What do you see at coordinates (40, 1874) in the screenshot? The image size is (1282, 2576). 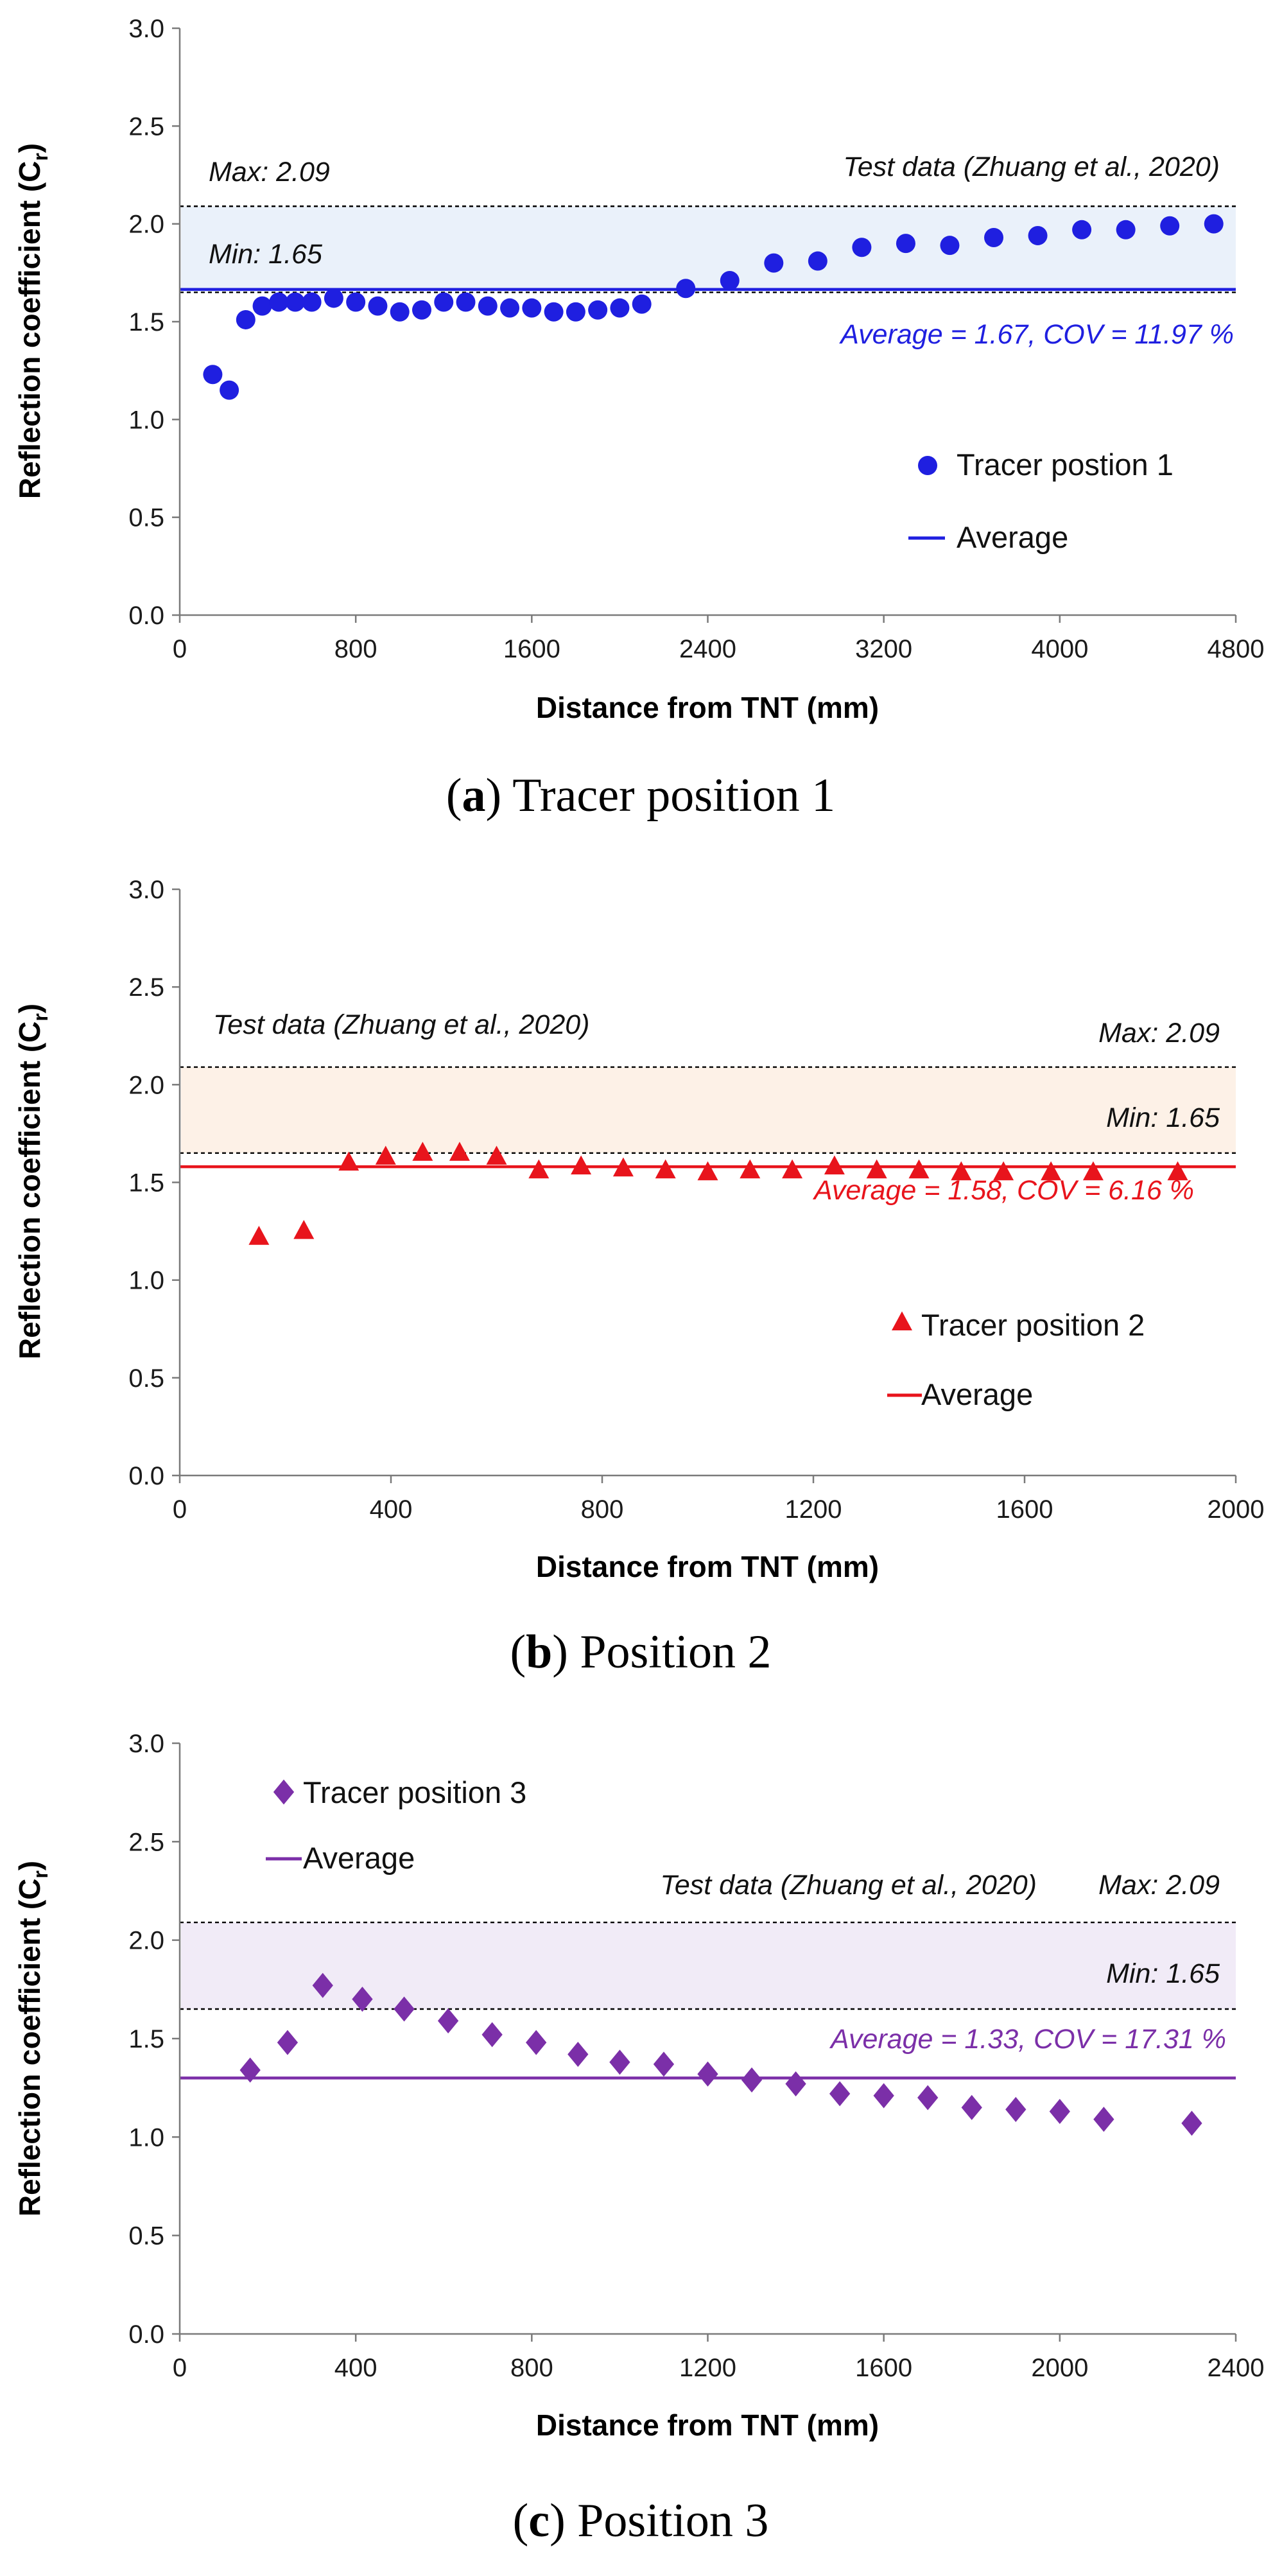 I see `y-axis-title-sub: r` at bounding box center [40, 1874].